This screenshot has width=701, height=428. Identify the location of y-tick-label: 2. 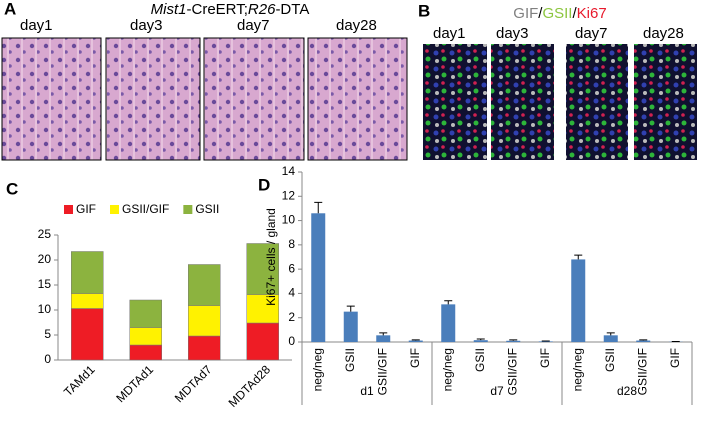
(291, 317).